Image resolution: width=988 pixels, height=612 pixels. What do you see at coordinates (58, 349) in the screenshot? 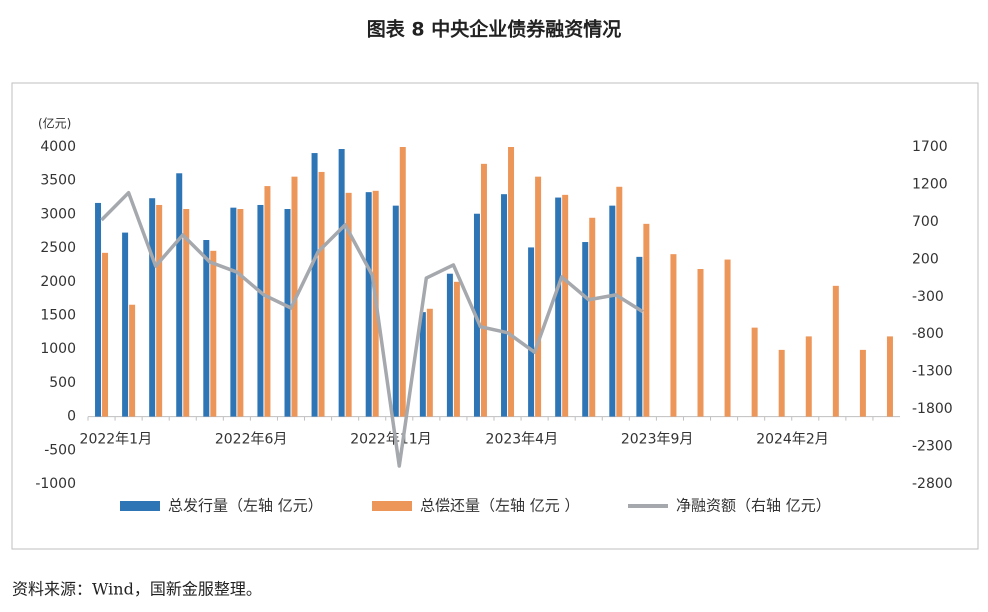
I see `y-tick-label: 1000` at bounding box center [58, 349].